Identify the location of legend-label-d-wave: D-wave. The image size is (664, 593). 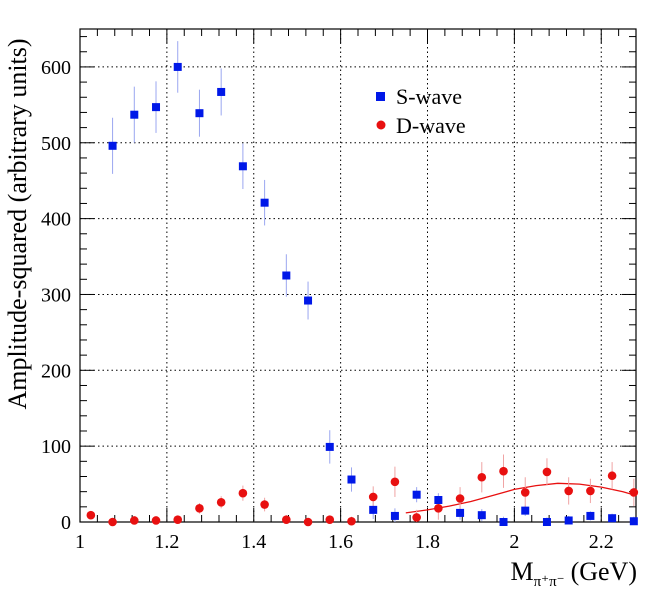
(431, 125).